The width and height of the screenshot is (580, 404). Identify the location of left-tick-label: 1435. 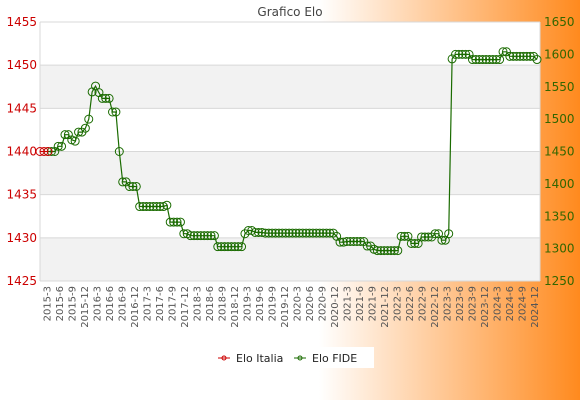
(21, 195).